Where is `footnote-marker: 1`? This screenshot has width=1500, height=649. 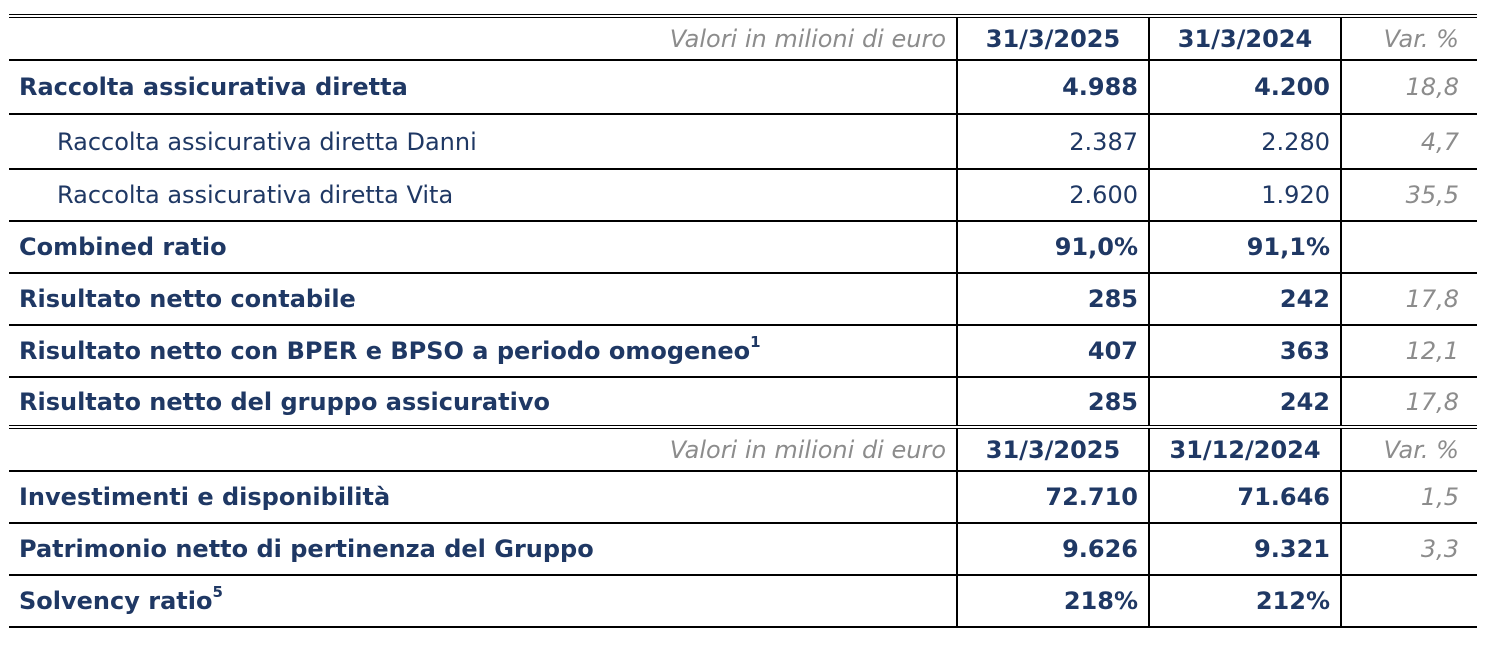 footnote-marker: 1 is located at coordinates (755, 342).